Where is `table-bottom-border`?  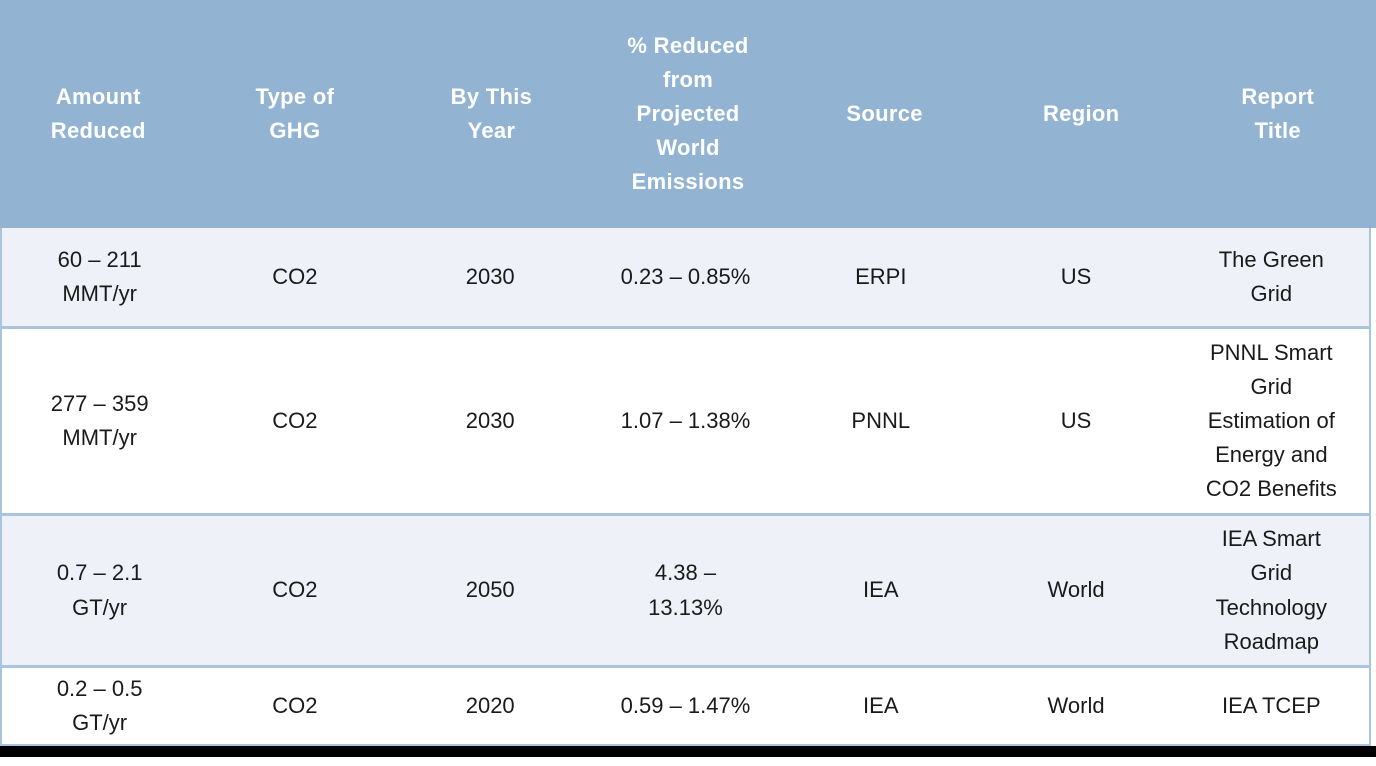
table-bottom-border is located at coordinates (688, 751).